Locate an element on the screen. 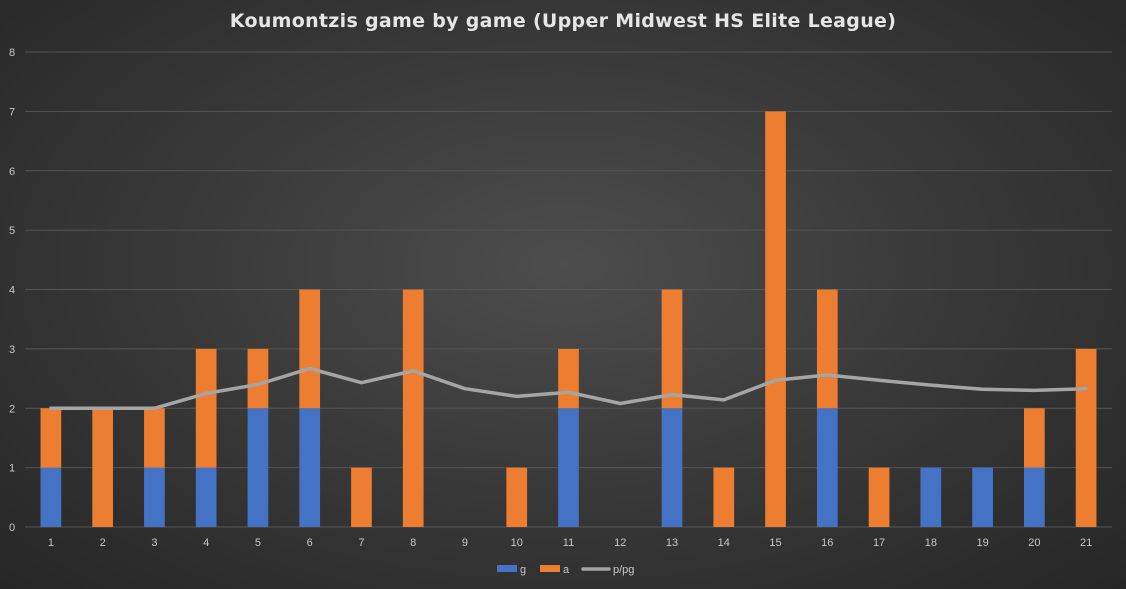  legend-swatch-g is located at coordinates (507, 568).